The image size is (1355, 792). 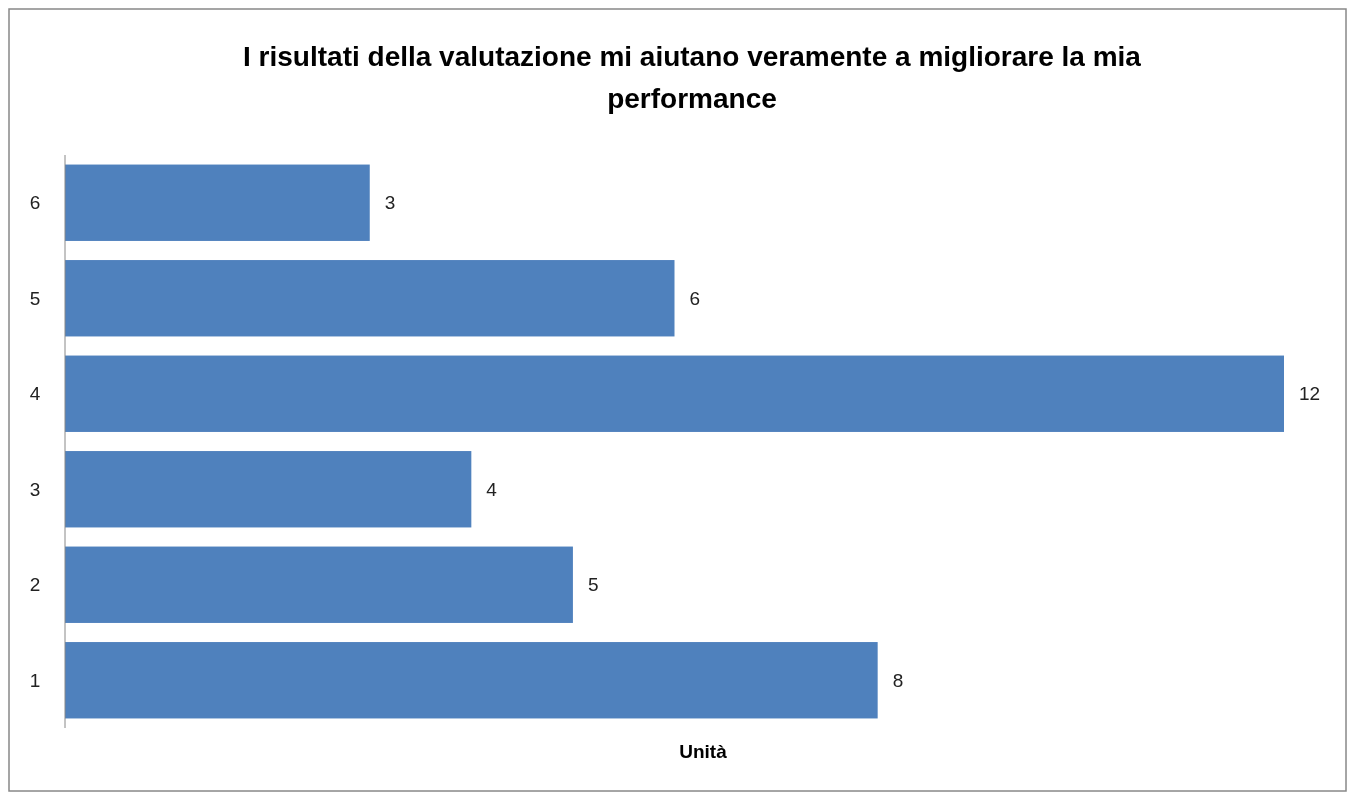 What do you see at coordinates (390, 203) in the screenshot?
I see `data-label: 3` at bounding box center [390, 203].